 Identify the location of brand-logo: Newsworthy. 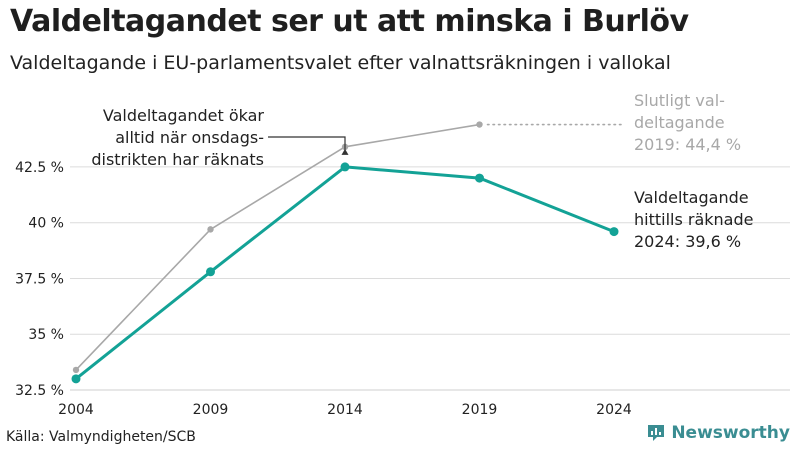
(718, 433).